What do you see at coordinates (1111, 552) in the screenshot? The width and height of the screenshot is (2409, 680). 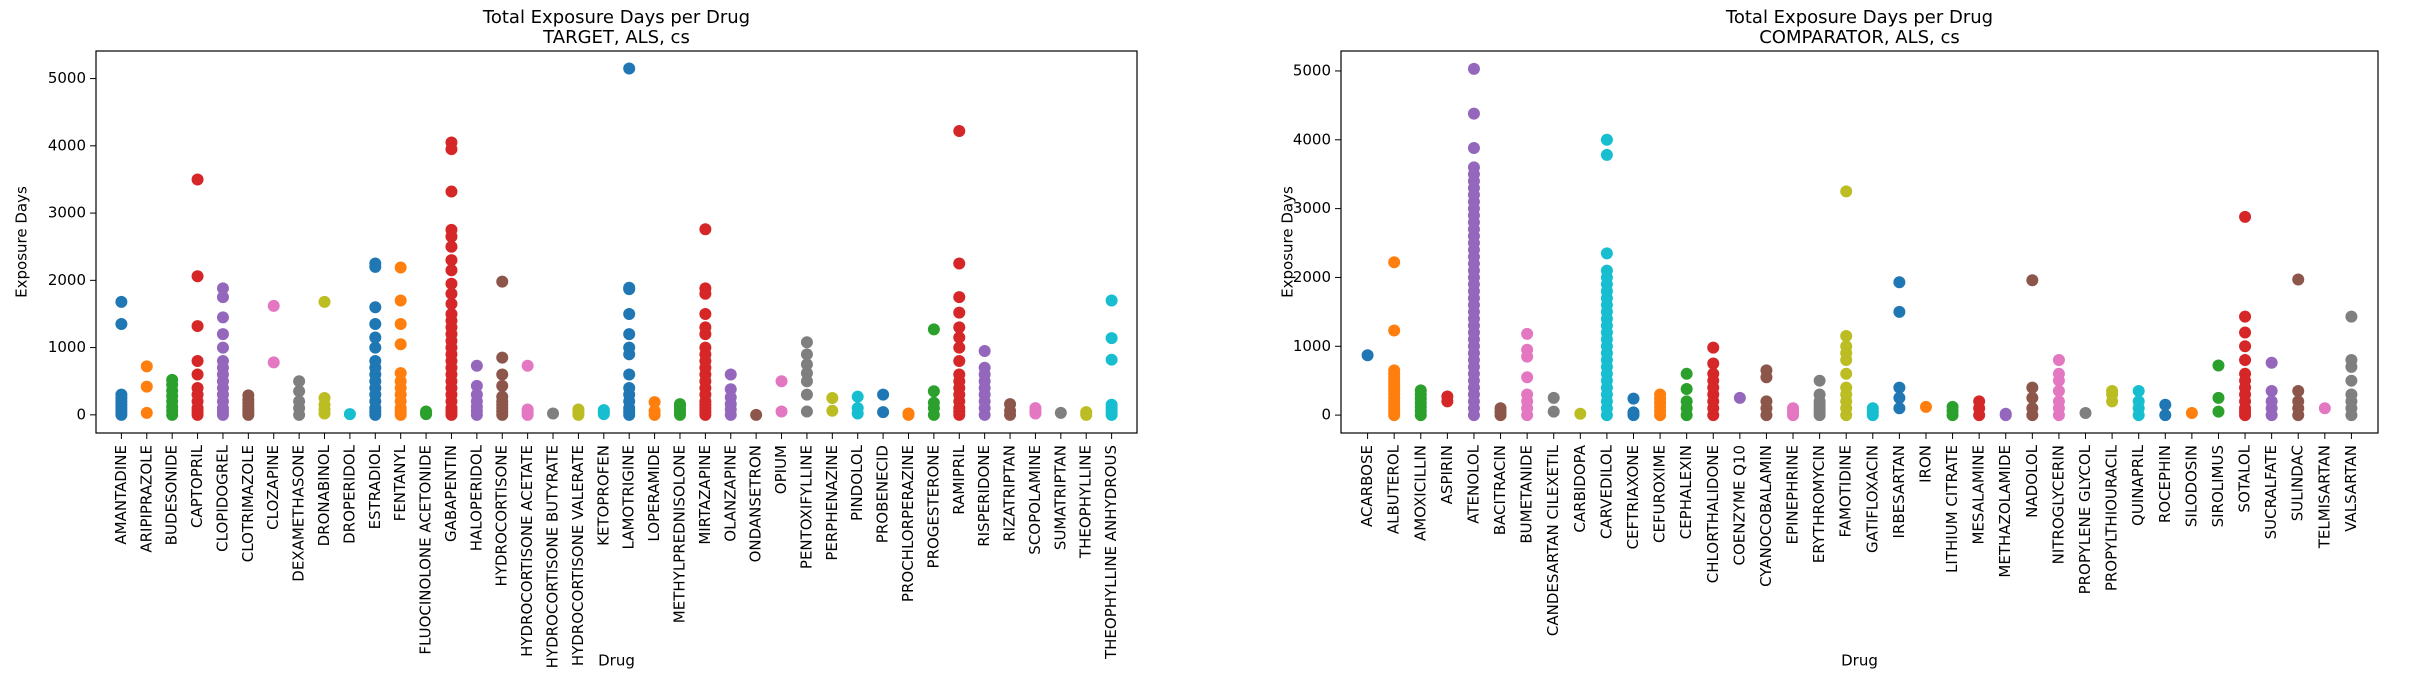 I see `x-tick-label: THEOPHYLLINE ANHYDROUS` at bounding box center [1111, 552].